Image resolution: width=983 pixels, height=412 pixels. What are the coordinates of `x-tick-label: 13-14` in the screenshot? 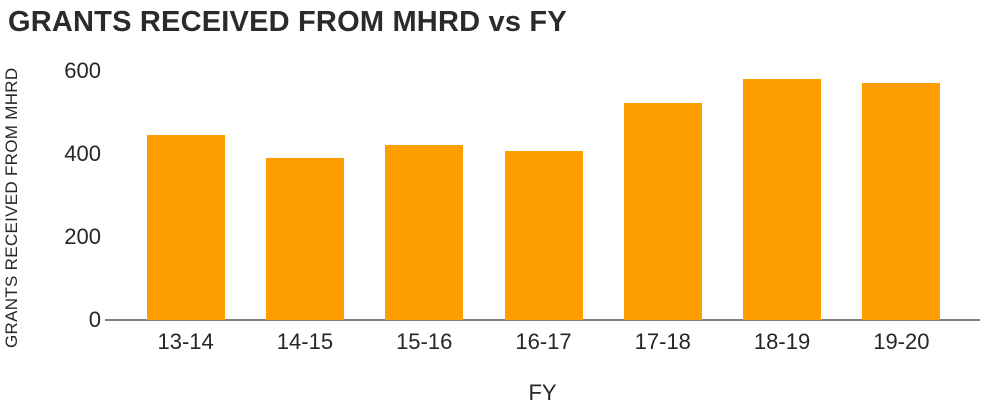 It's located at (185, 341).